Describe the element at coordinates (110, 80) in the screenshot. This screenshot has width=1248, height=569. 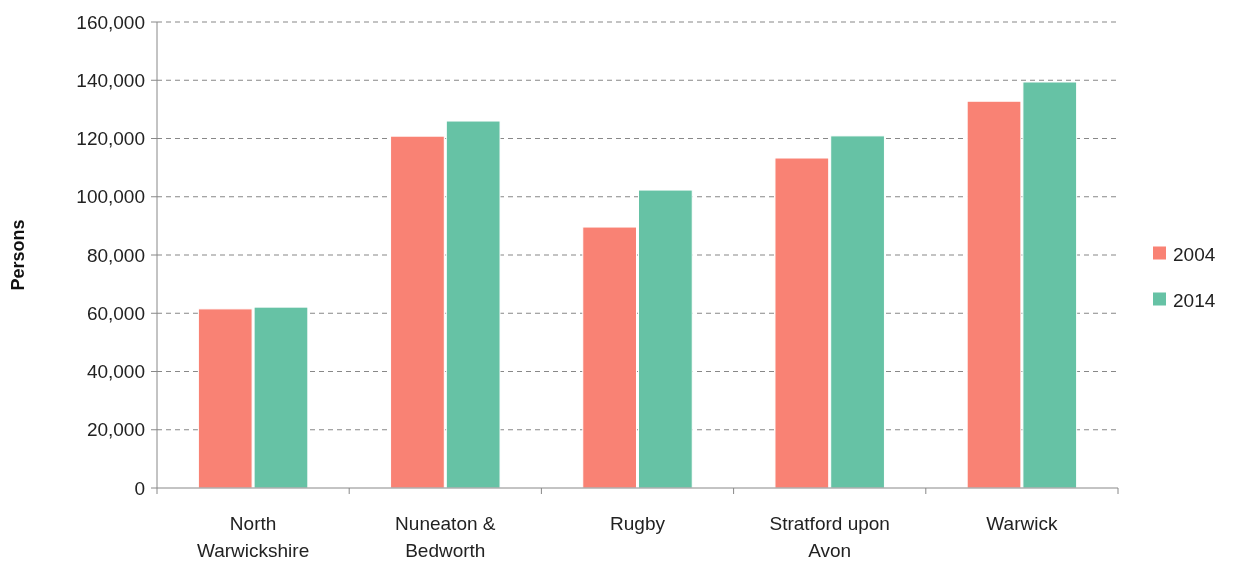
I see `y-tick-label: 140,000` at that location.